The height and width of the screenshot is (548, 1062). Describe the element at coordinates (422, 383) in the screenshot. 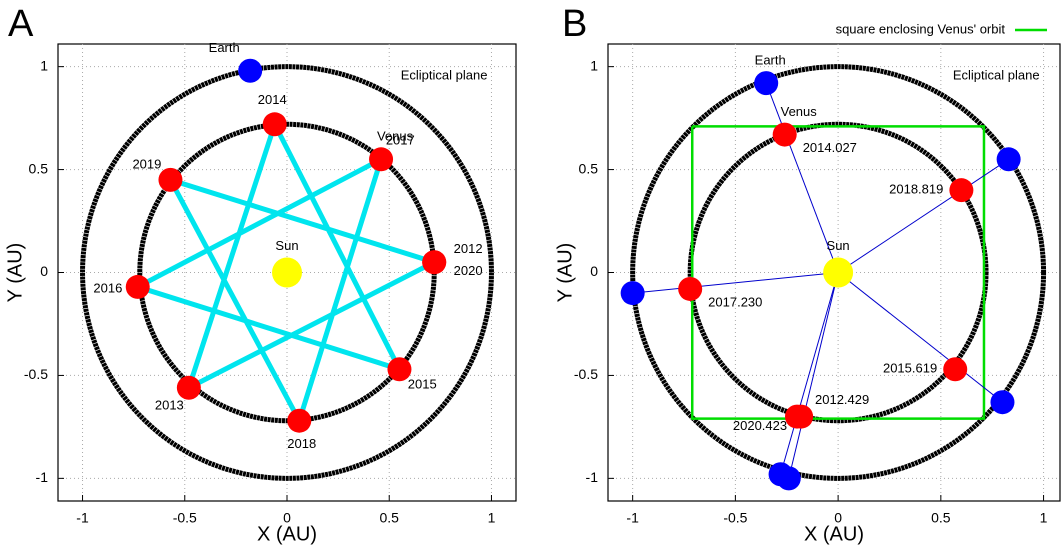

I see `point-label: 2015` at that location.